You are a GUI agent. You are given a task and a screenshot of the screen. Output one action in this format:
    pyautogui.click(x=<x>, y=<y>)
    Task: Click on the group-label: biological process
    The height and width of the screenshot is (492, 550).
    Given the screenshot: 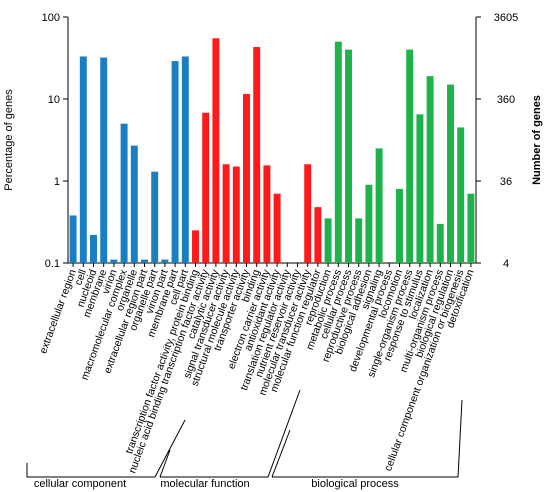 What is the action you would take?
    pyautogui.click(x=355, y=484)
    